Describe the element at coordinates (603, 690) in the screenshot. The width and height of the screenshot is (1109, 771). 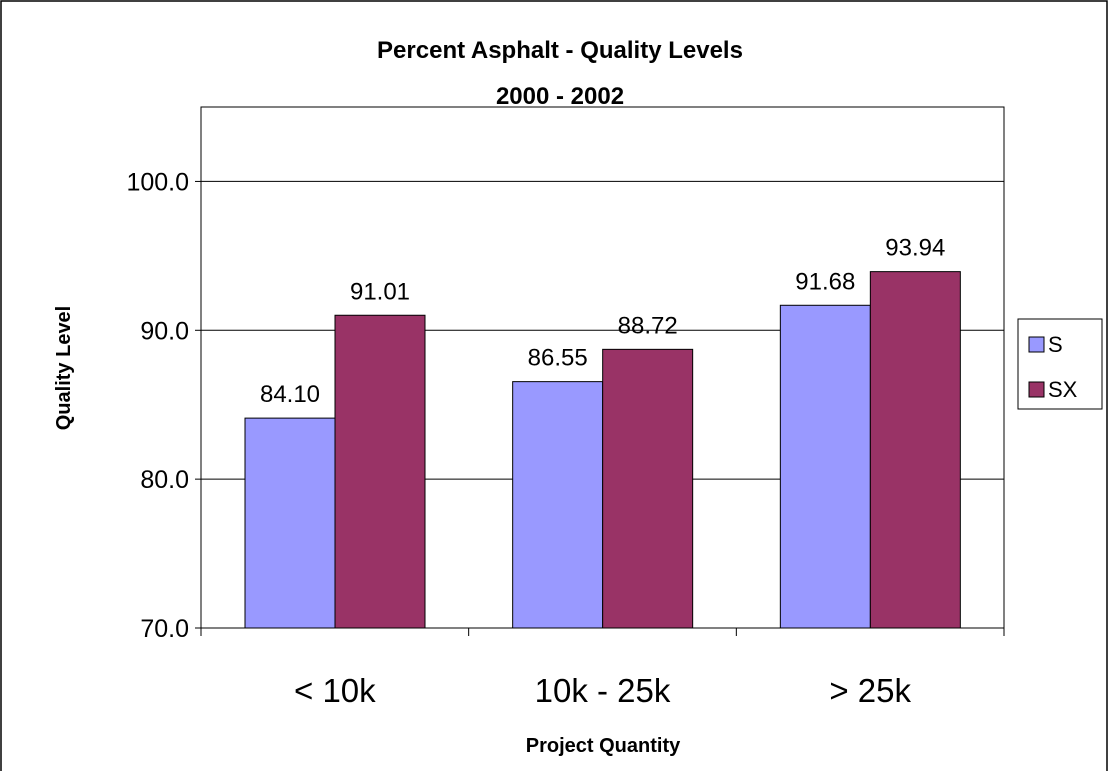
I see `x-tick-label: 10k - 25k` at that location.